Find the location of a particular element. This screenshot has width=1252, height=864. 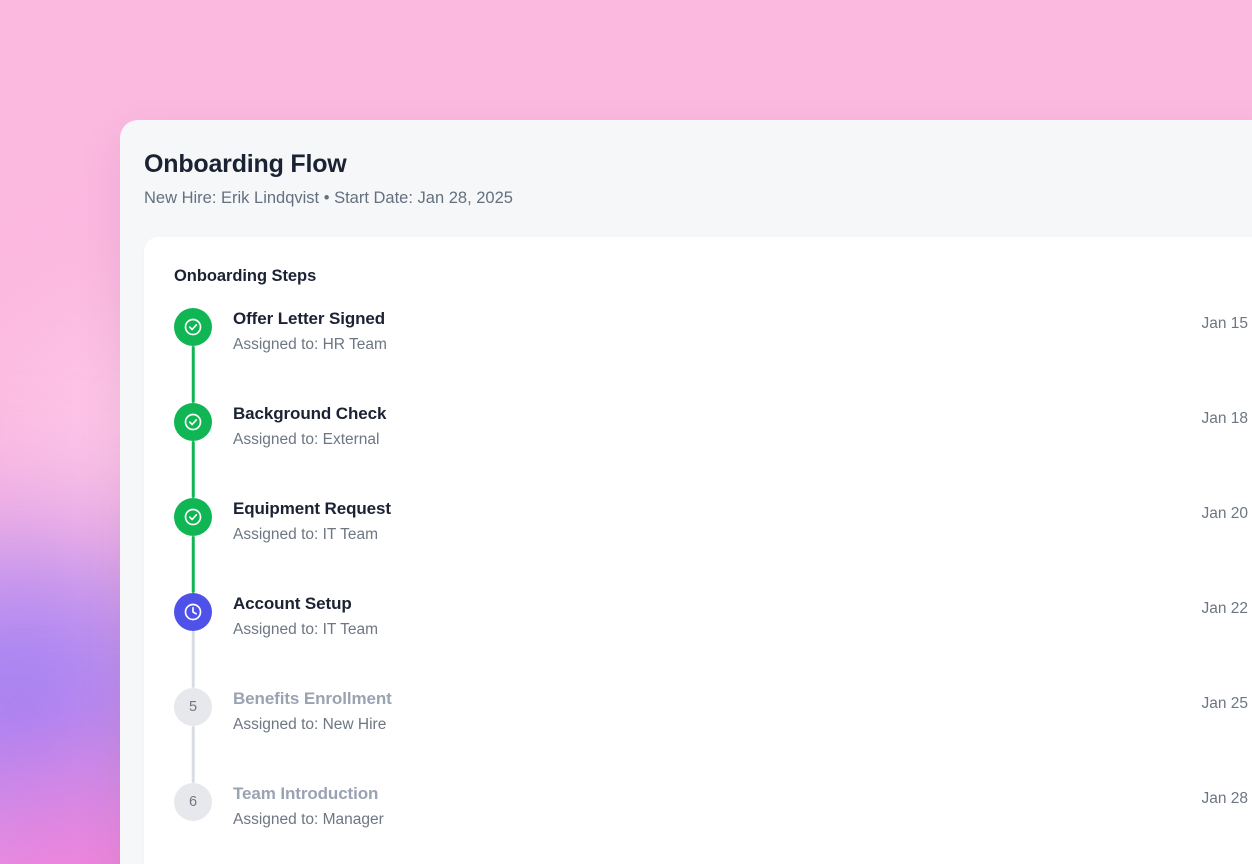

step-row: Account Setup Assigned to: IT Team Jan 22 is located at coordinates (711, 640).